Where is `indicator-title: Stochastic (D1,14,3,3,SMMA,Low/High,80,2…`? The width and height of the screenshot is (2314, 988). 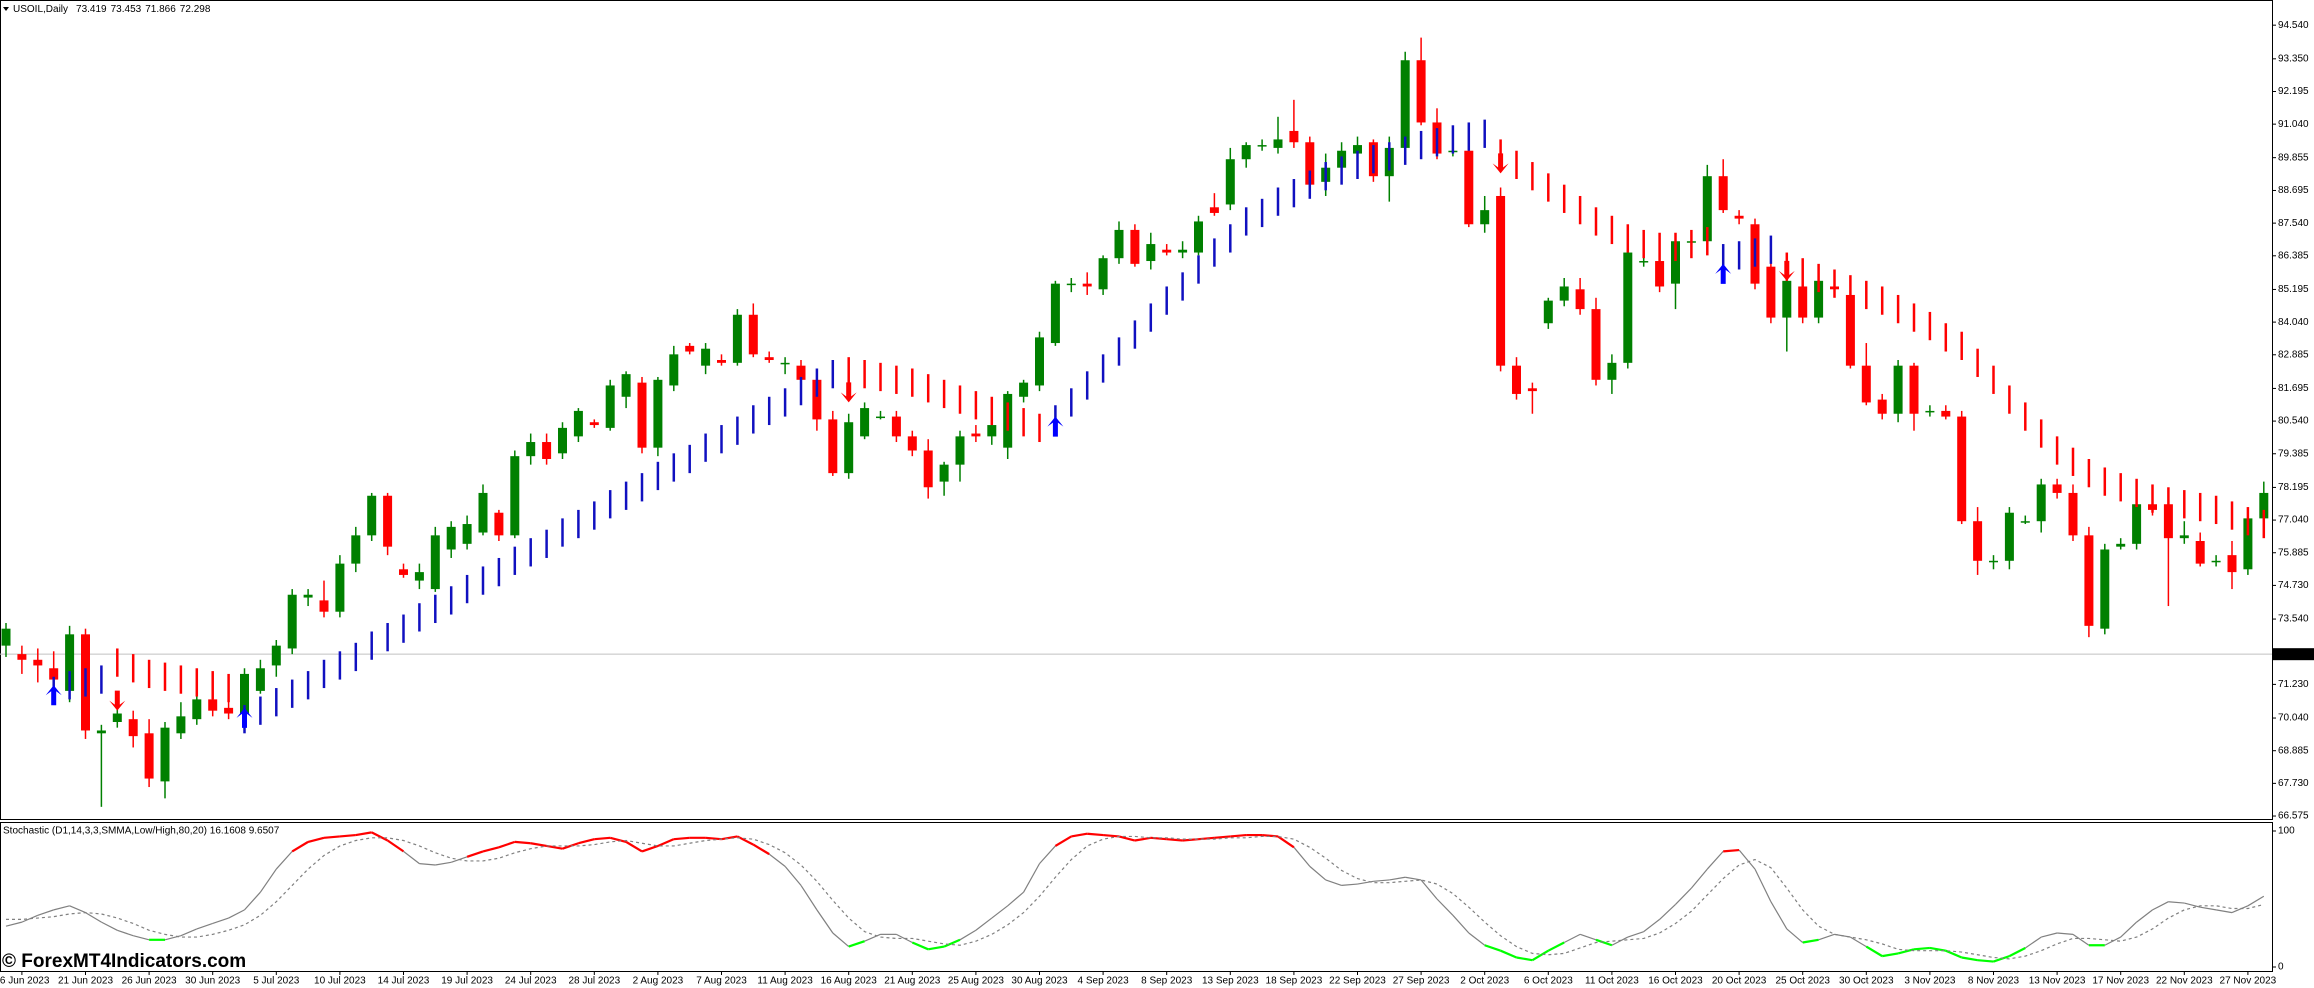
indicator-title: Stochastic (D1,14,3,3,SMMA,Low/High,80,2… is located at coordinates (141, 831).